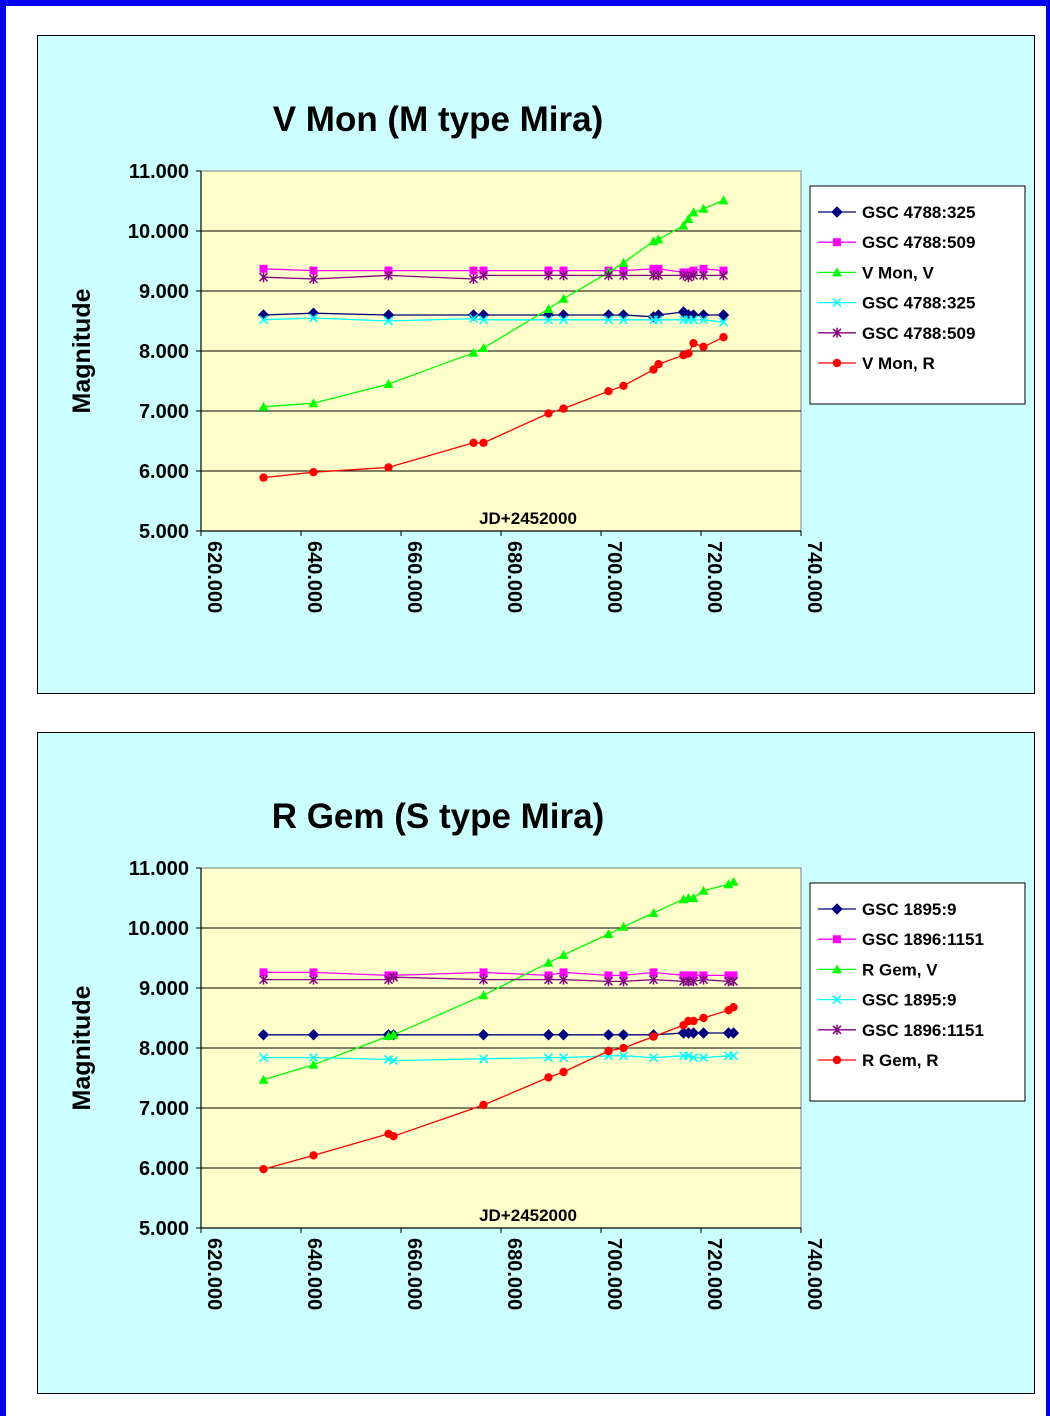 Image resolution: width=1050 pixels, height=1416 pixels. Describe the element at coordinates (923, 1030) in the screenshot. I see `legend-label: GSC 1896:1151` at that location.